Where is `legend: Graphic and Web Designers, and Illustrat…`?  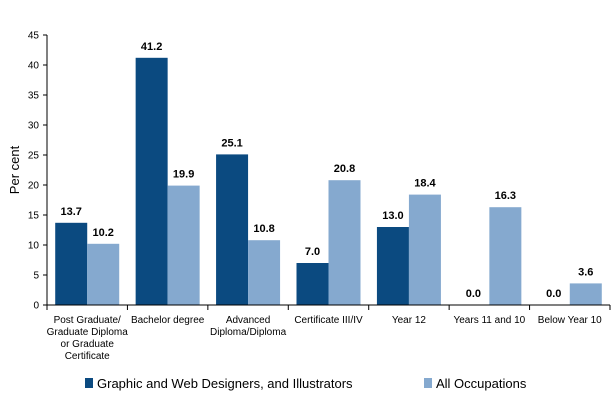 legend: Graphic and Web Designers, and Illustrat… is located at coordinates (306, 383).